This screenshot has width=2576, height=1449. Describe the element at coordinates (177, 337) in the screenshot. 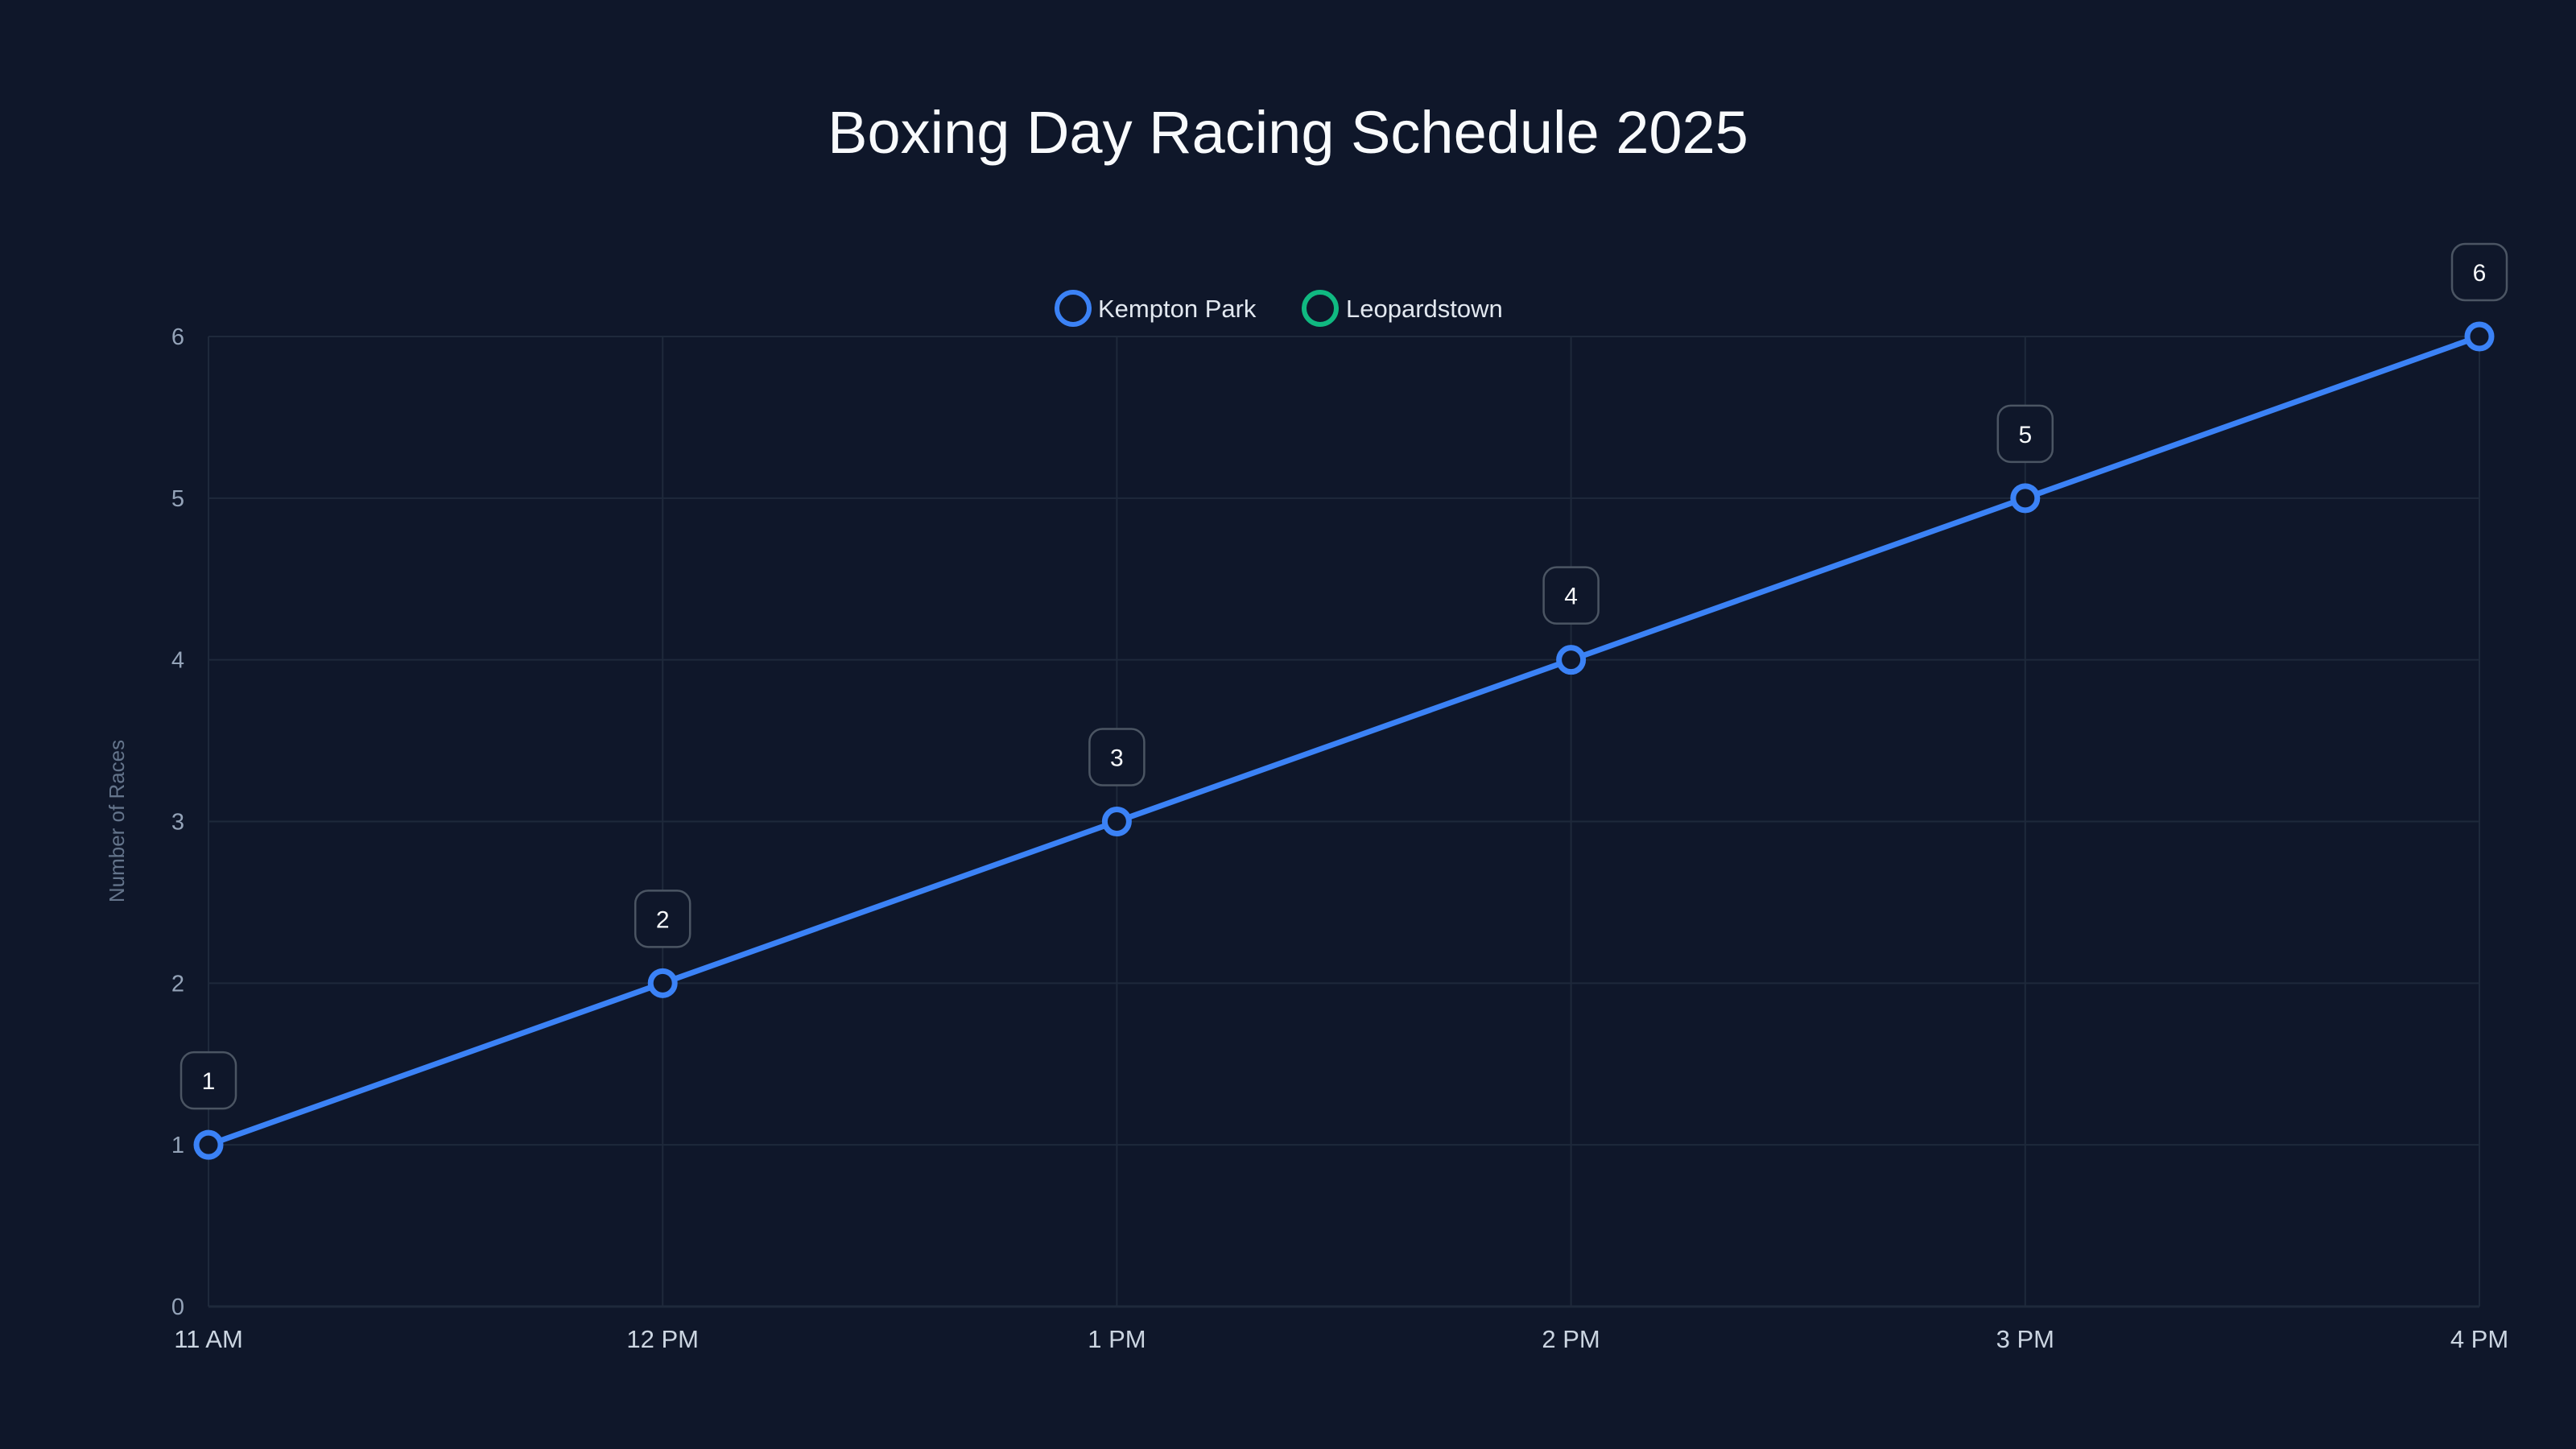

I see `y-tick-label: 6` at that location.